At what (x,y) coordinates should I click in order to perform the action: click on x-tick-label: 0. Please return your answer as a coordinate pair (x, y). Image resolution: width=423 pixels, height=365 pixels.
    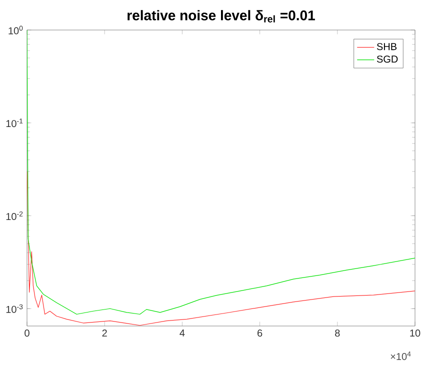
    Looking at the image, I should click on (27, 333).